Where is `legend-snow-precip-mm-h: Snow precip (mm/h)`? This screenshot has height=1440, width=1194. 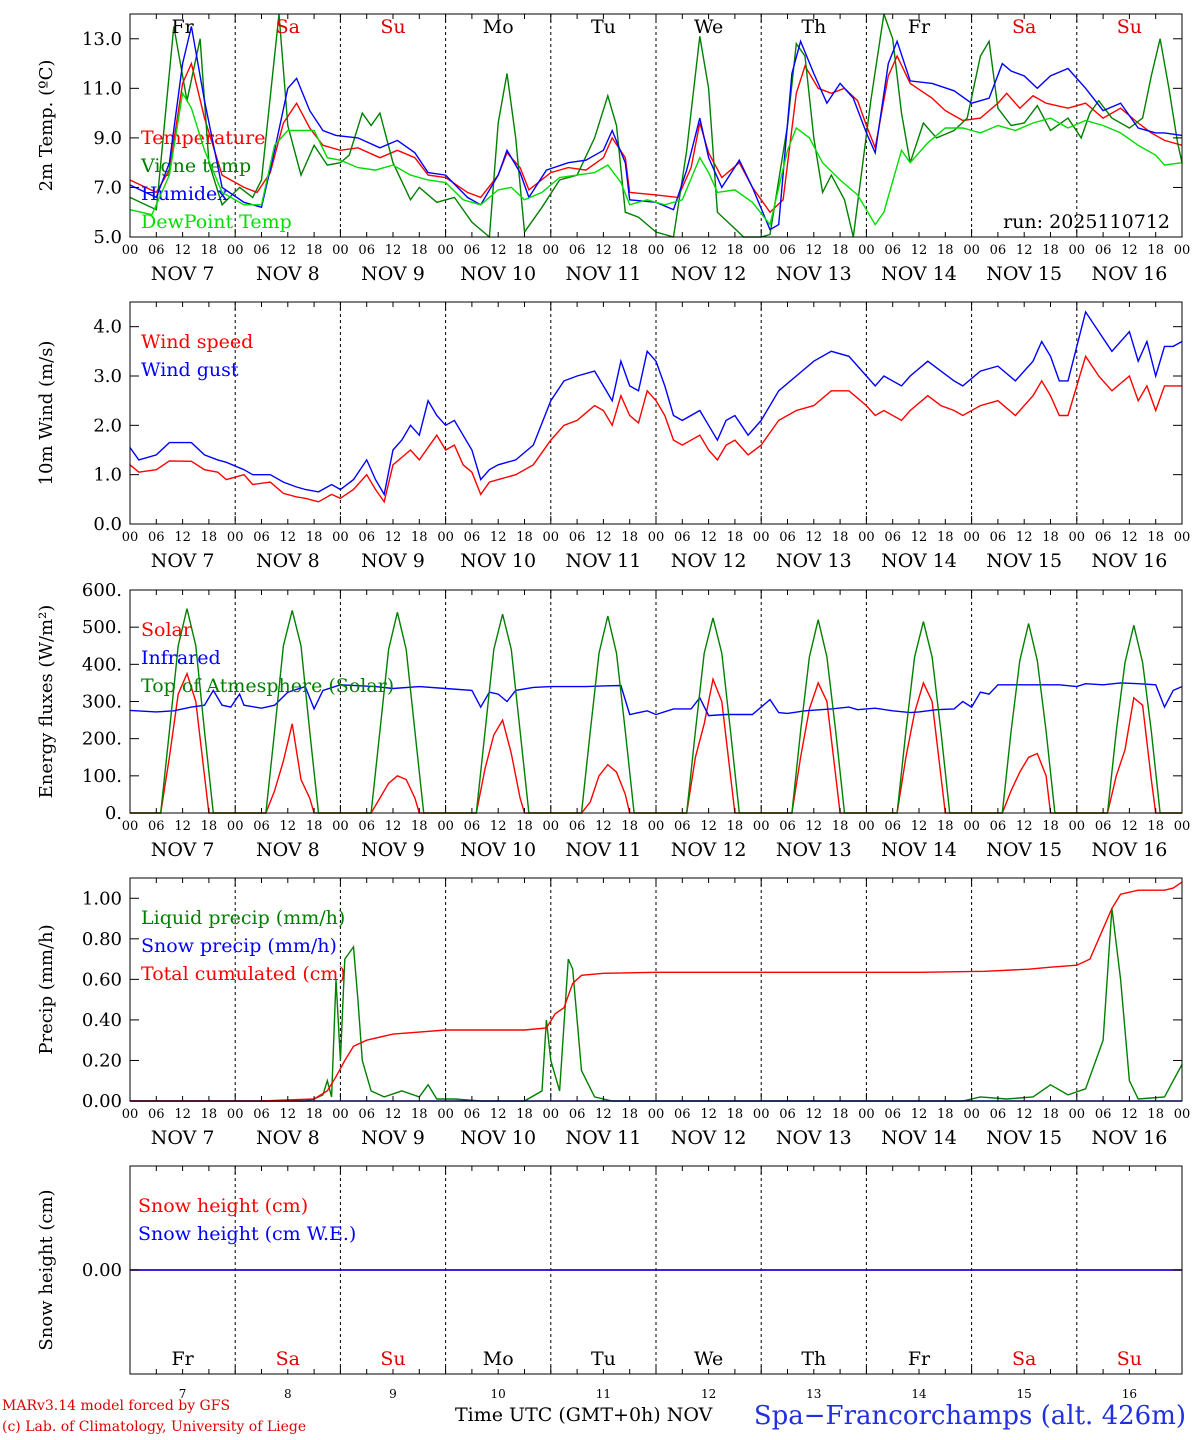 legend-snow-precip-mm-h: Snow precip (mm/h) is located at coordinates (239, 946).